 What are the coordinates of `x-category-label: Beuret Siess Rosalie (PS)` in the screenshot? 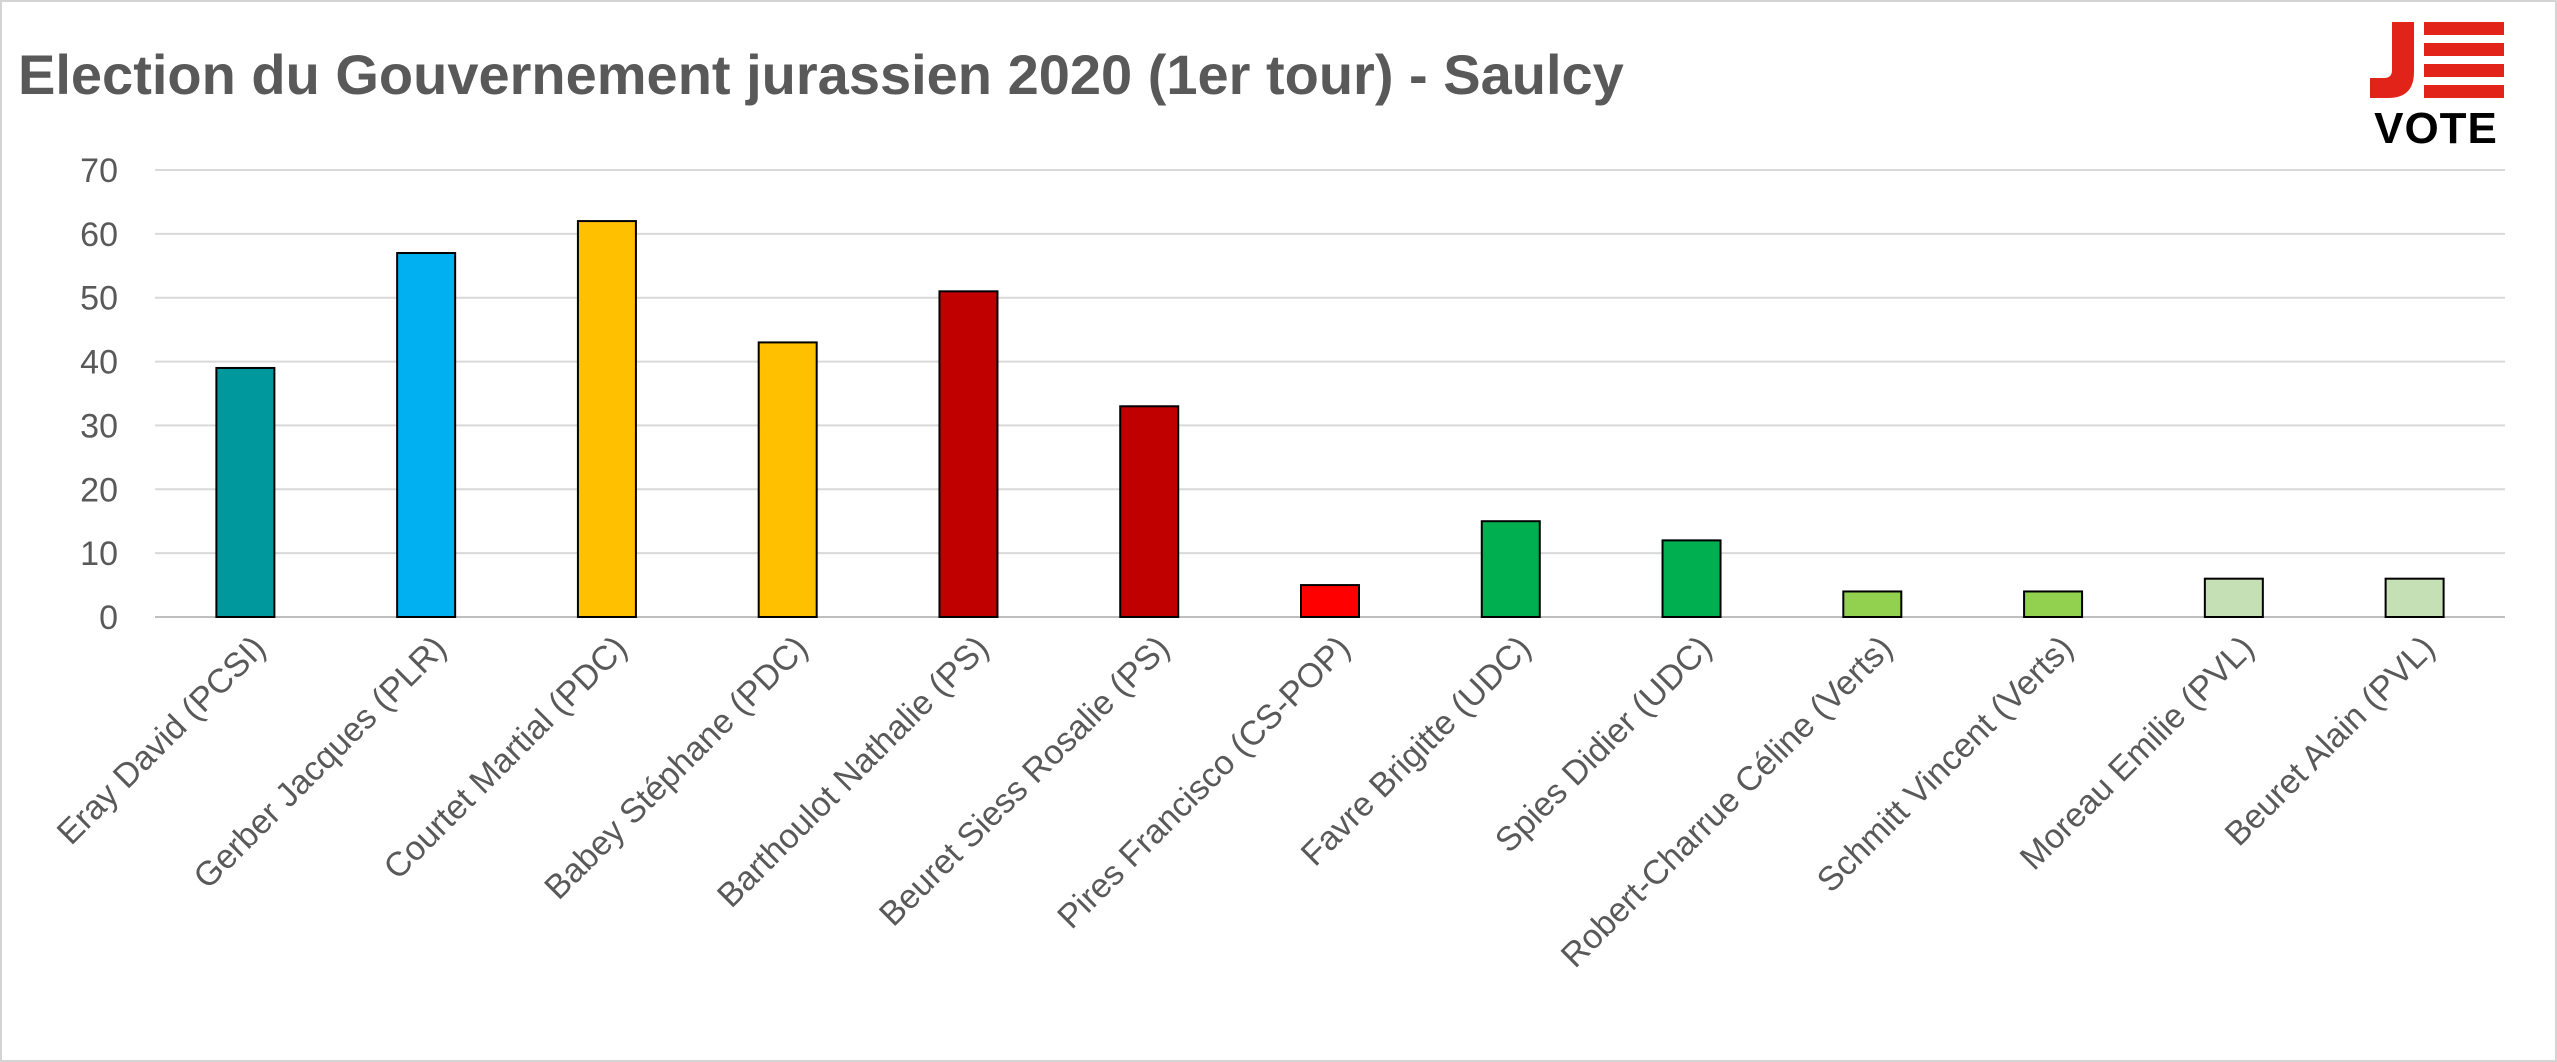 It's located at (1024, 781).